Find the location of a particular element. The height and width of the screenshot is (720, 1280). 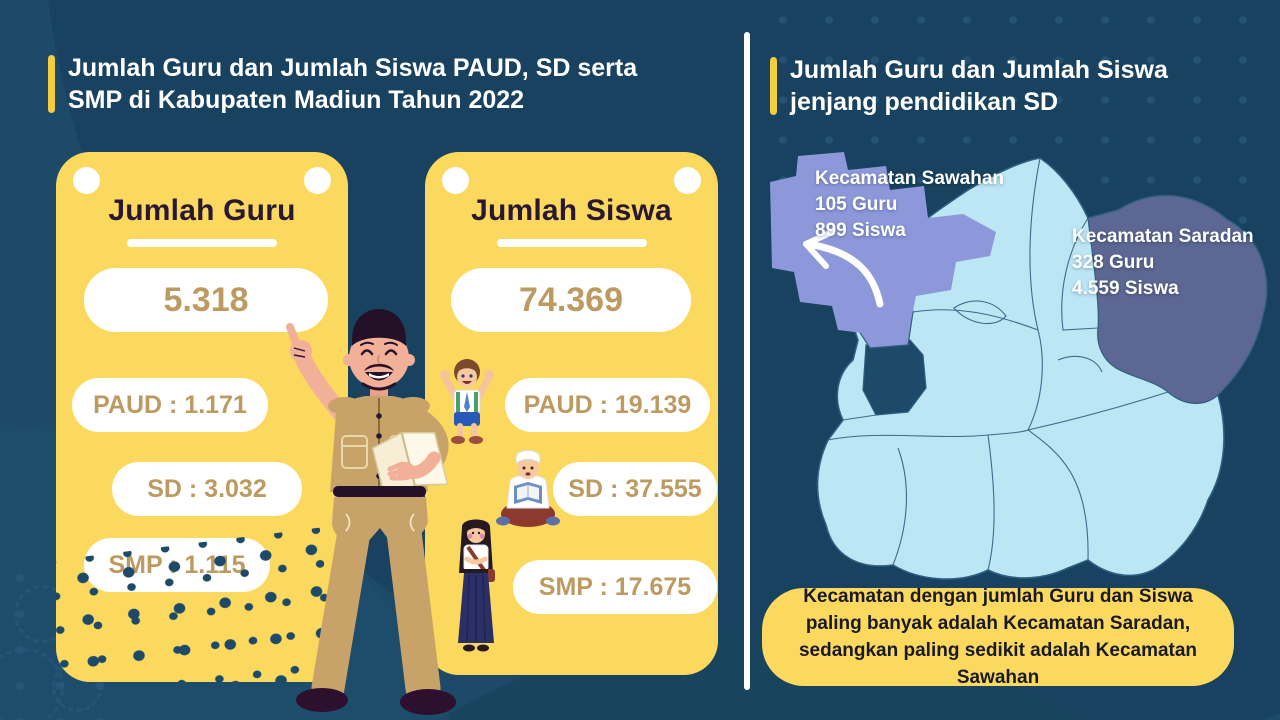

guru-card-title: Jumlah Guru is located at coordinates (202, 210).